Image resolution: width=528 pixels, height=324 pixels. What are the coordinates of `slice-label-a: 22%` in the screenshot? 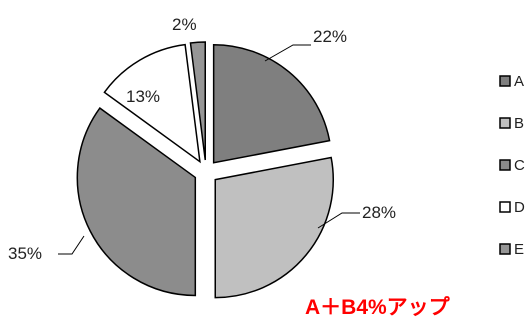 It's located at (330, 36).